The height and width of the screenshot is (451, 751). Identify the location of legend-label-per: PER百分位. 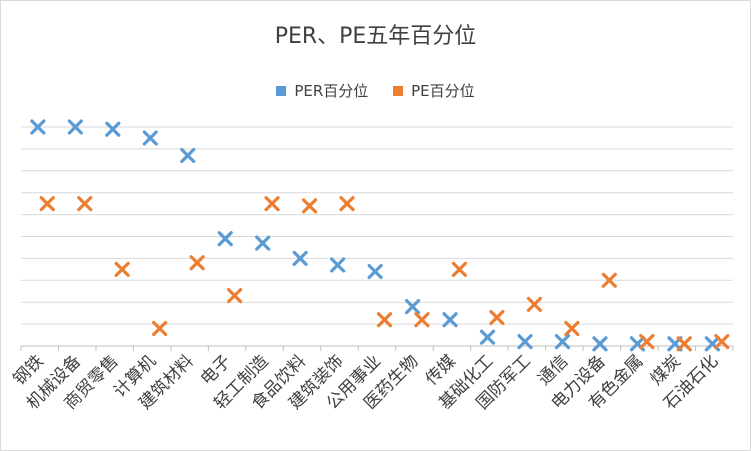
(331, 91).